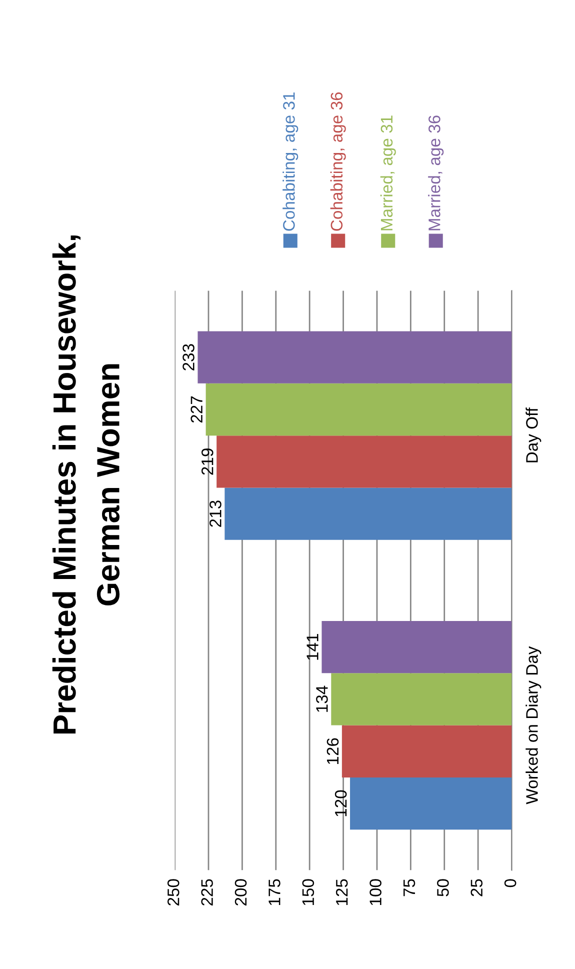 This screenshot has width=575, height=969. Describe the element at coordinates (308, 892) in the screenshot. I see `x-tick-label: 150` at that location.